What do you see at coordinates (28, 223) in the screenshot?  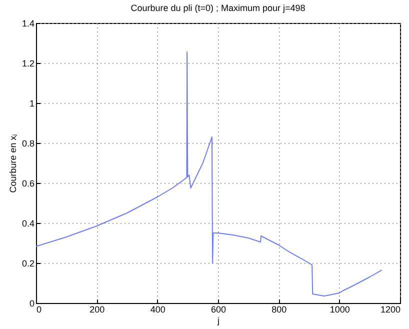 I see `y-tick-label: 0.4` at bounding box center [28, 223].